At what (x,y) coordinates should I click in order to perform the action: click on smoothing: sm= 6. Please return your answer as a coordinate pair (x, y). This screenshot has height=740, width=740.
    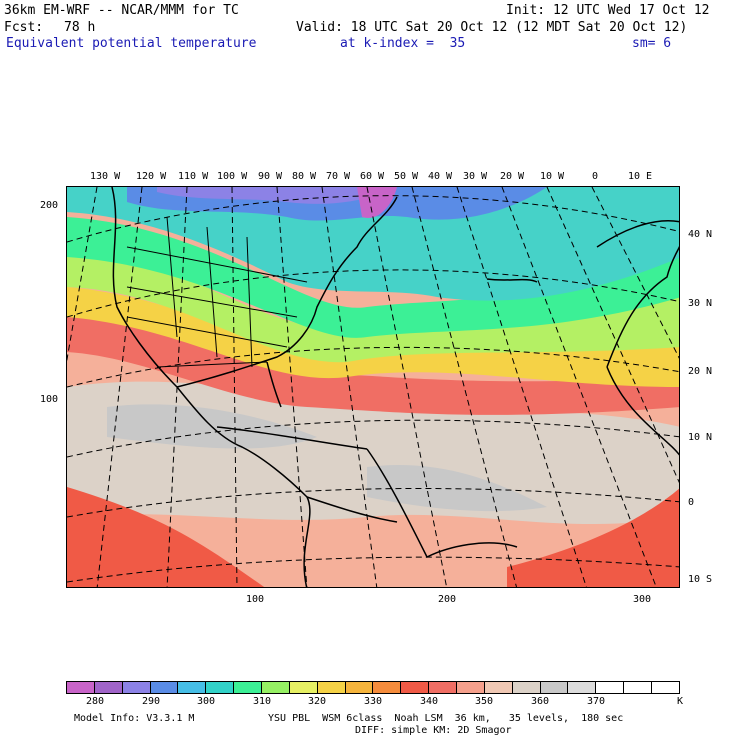
    Looking at the image, I should click on (652, 43).